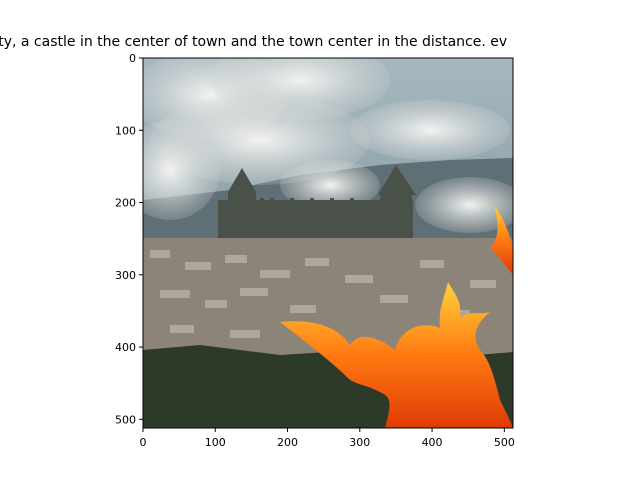  Describe the element at coordinates (215, 442) in the screenshot. I see `x-tick-label: 100` at that location.